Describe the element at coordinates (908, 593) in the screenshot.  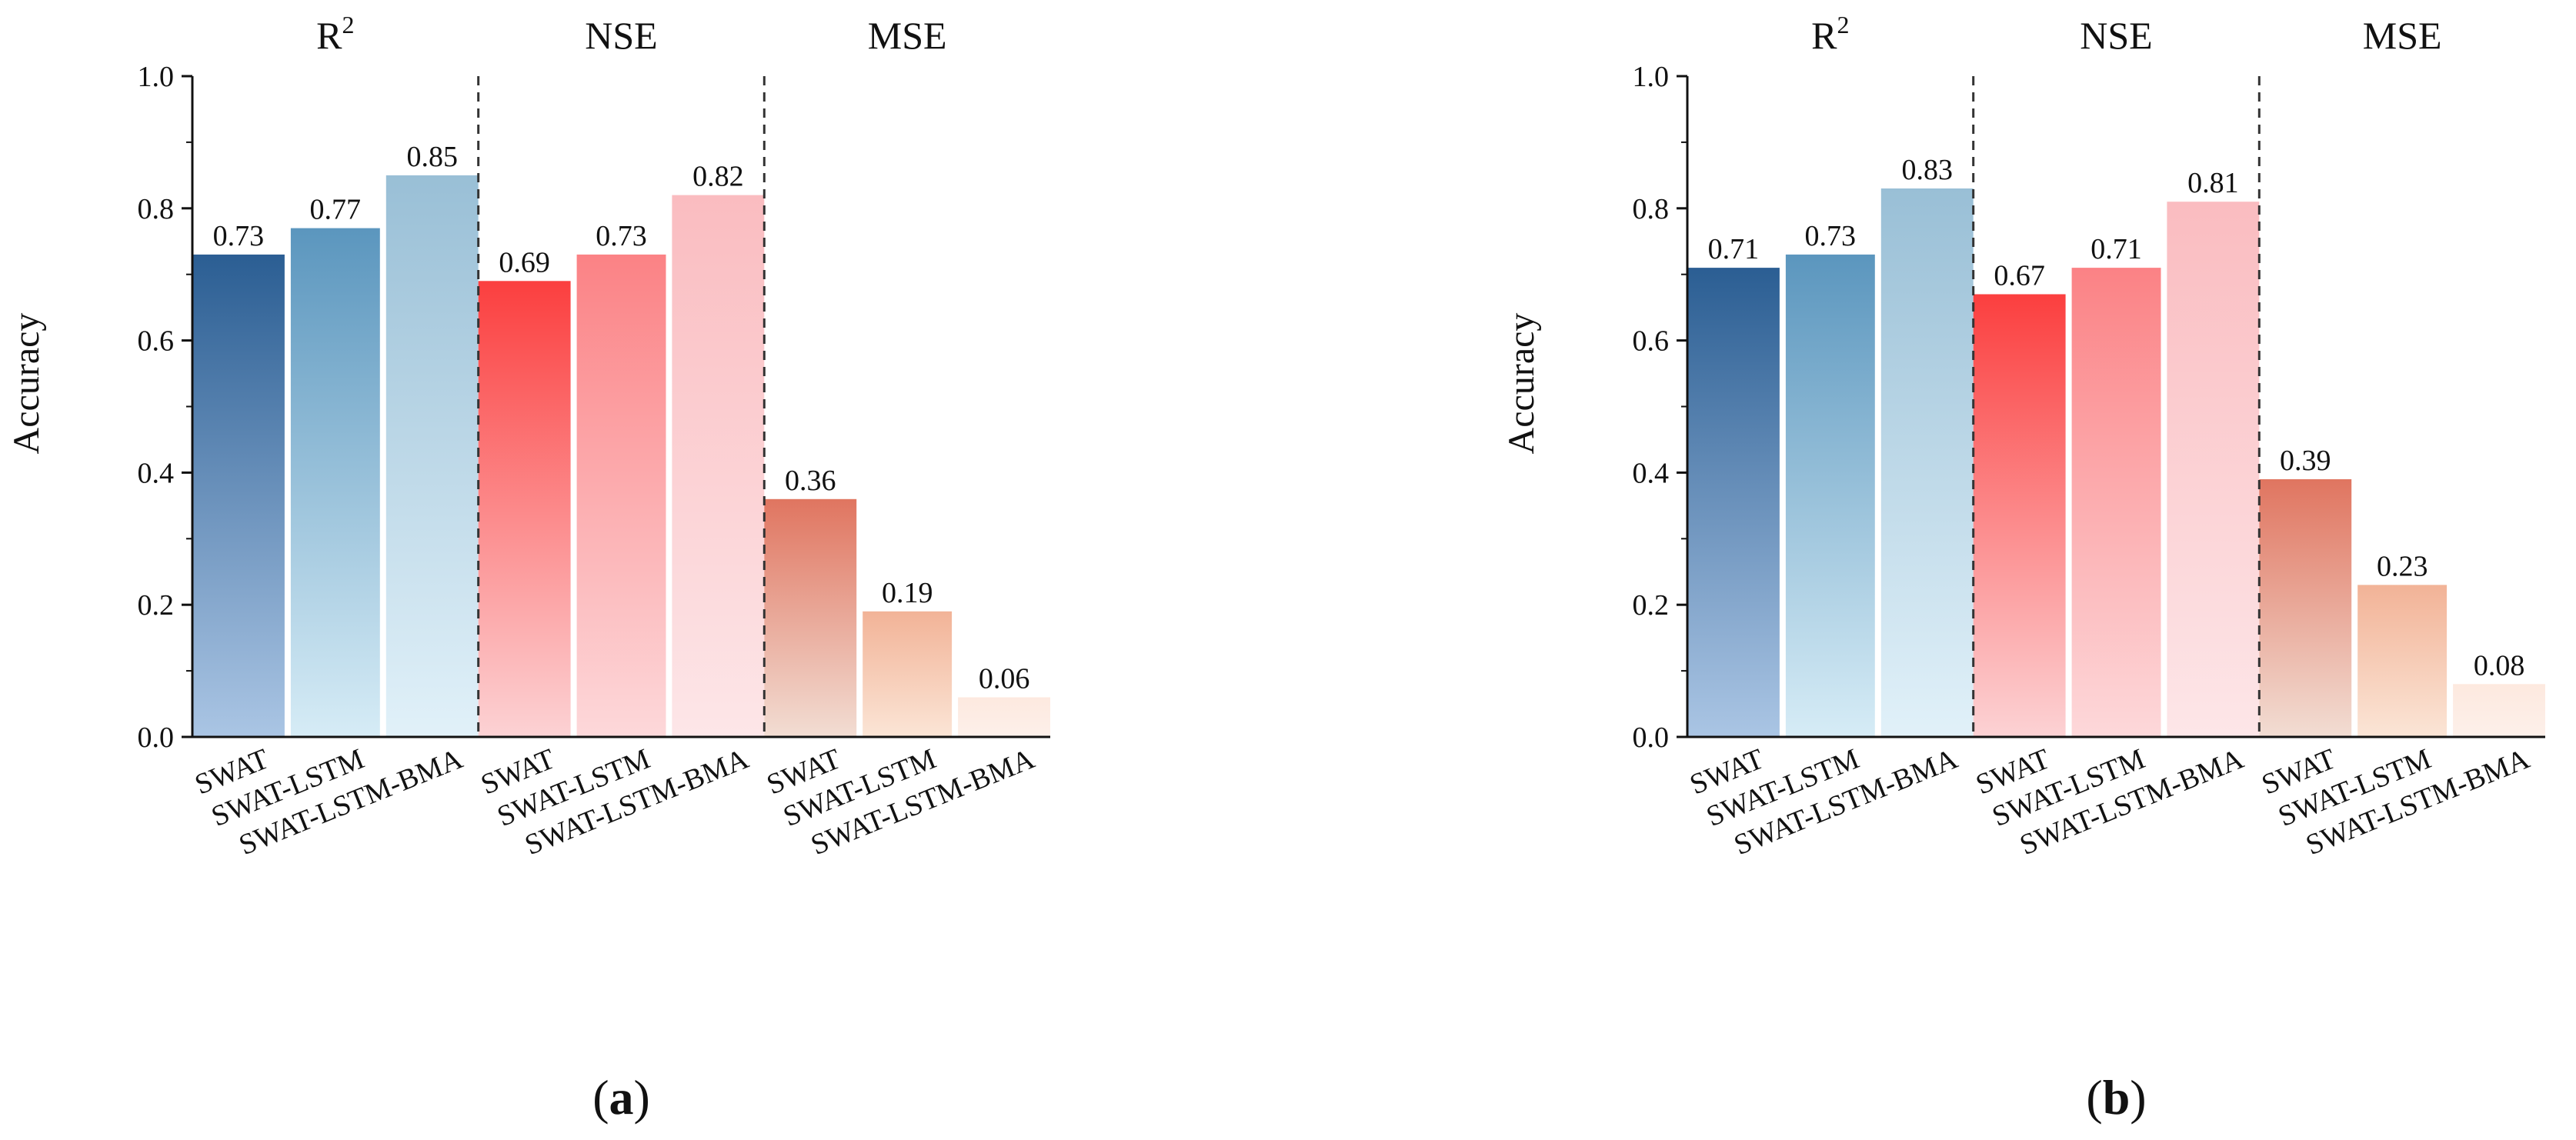
I see `bar-value-label: 0.19` at that location.